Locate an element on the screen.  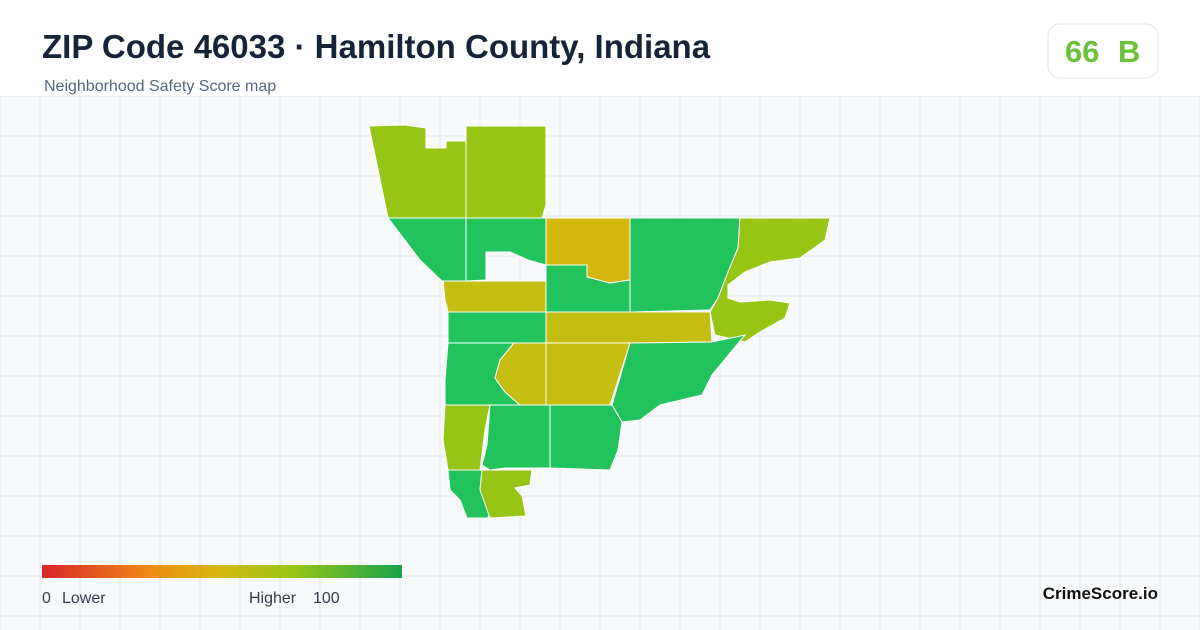
legend-max: 100 is located at coordinates (326, 598).